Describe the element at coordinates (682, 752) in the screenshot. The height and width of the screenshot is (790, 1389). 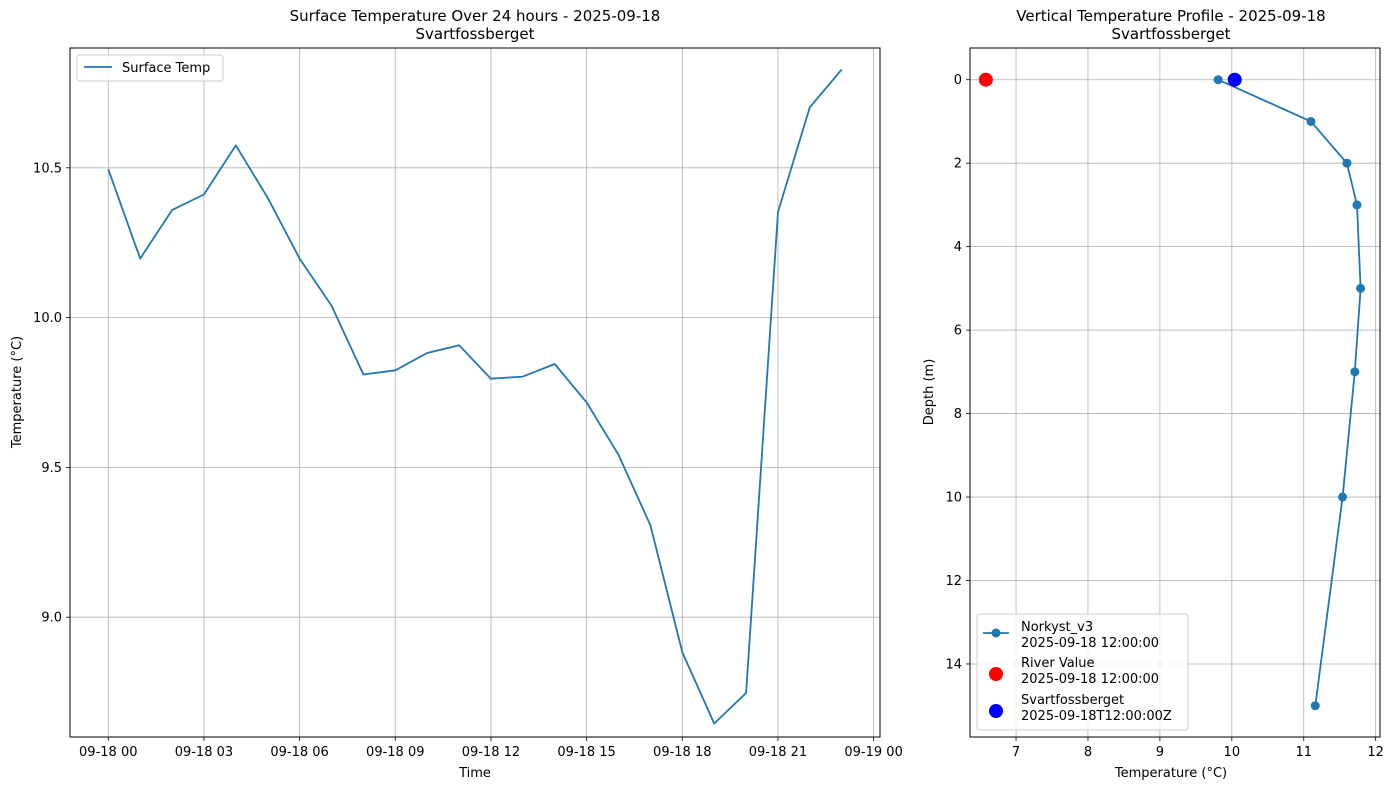
I see `chart1-x-tick-label: 09-18 18` at that location.